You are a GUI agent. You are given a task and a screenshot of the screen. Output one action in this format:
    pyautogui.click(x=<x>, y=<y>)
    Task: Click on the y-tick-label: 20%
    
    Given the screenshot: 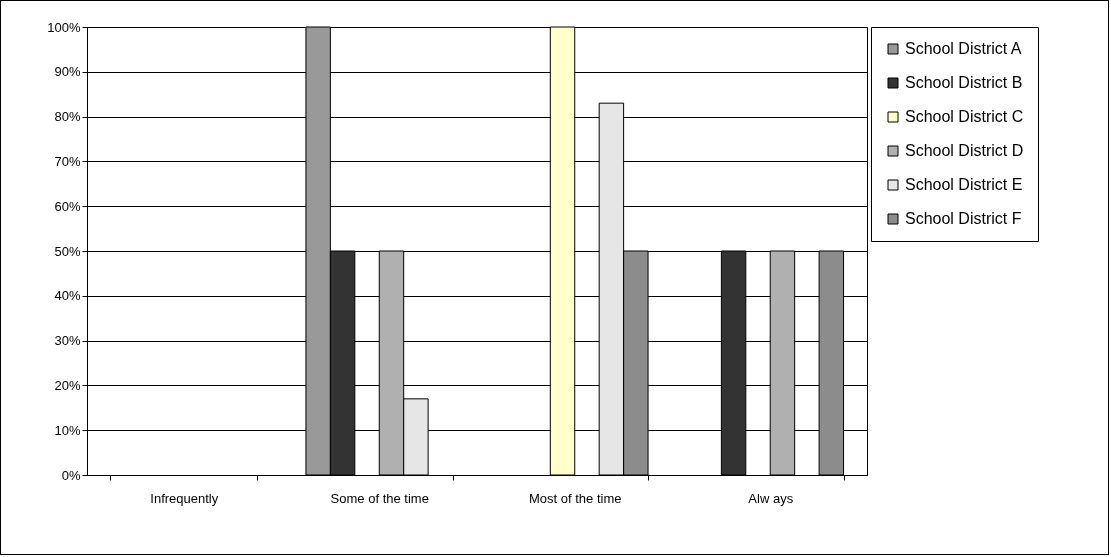 What is the action you would take?
    pyautogui.click(x=67, y=385)
    